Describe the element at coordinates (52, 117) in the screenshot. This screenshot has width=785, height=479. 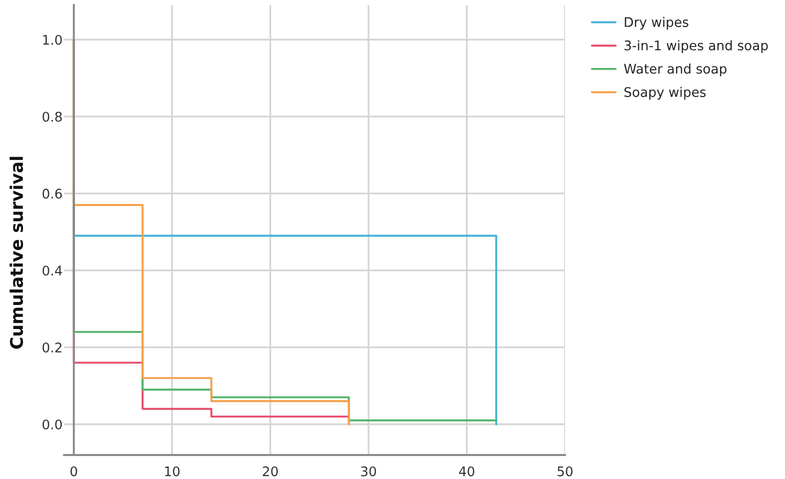
I see `y-tick-label: 0.8` at that location.